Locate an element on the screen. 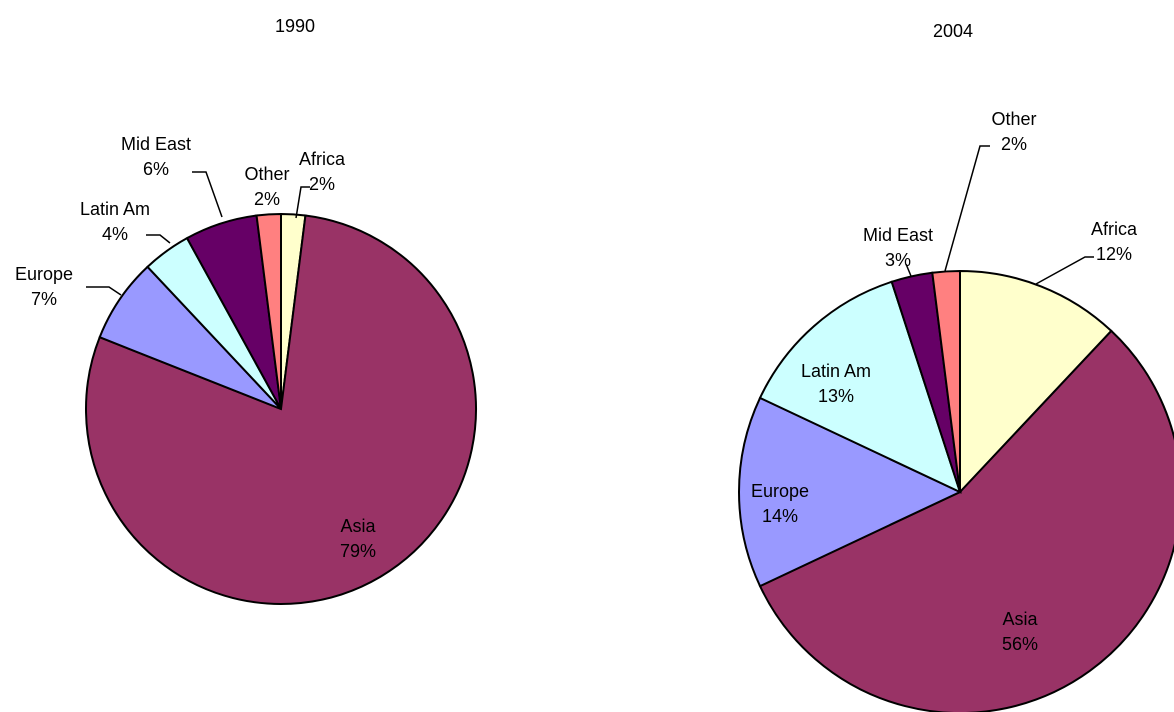 The height and width of the screenshot is (712, 1174). slice-value-label: 3% is located at coordinates (898, 260).